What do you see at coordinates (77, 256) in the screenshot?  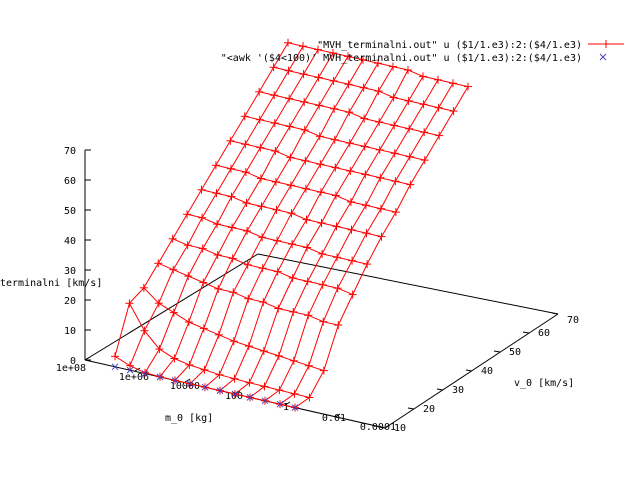 I see `z-ticks: 0 10 20 30 40 50 60 70` at bounding box center [77, 256].